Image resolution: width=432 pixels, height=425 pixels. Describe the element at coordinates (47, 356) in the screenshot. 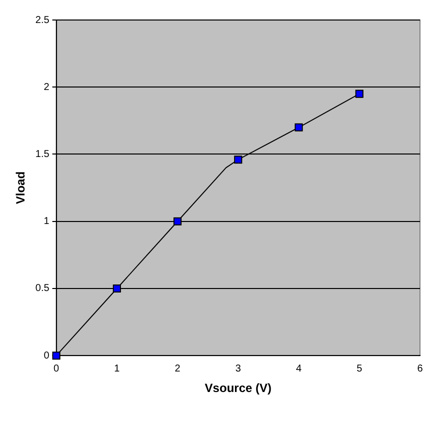

I see `y-tick-label: 0` at that location.